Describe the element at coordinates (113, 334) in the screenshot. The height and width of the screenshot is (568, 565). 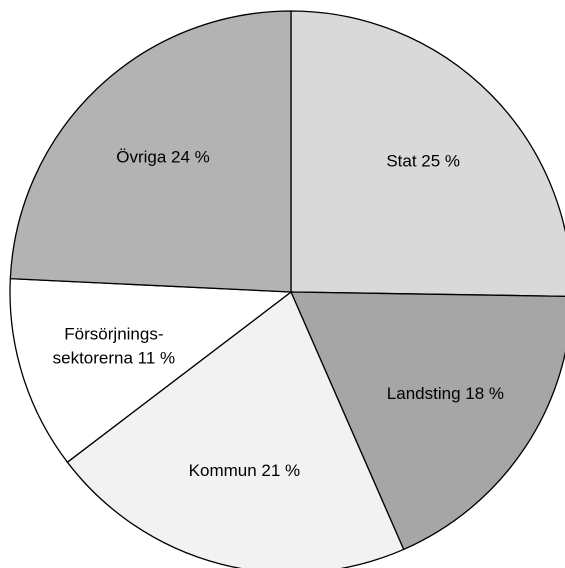
I see `slice-label: Försörjnings-` at that location.